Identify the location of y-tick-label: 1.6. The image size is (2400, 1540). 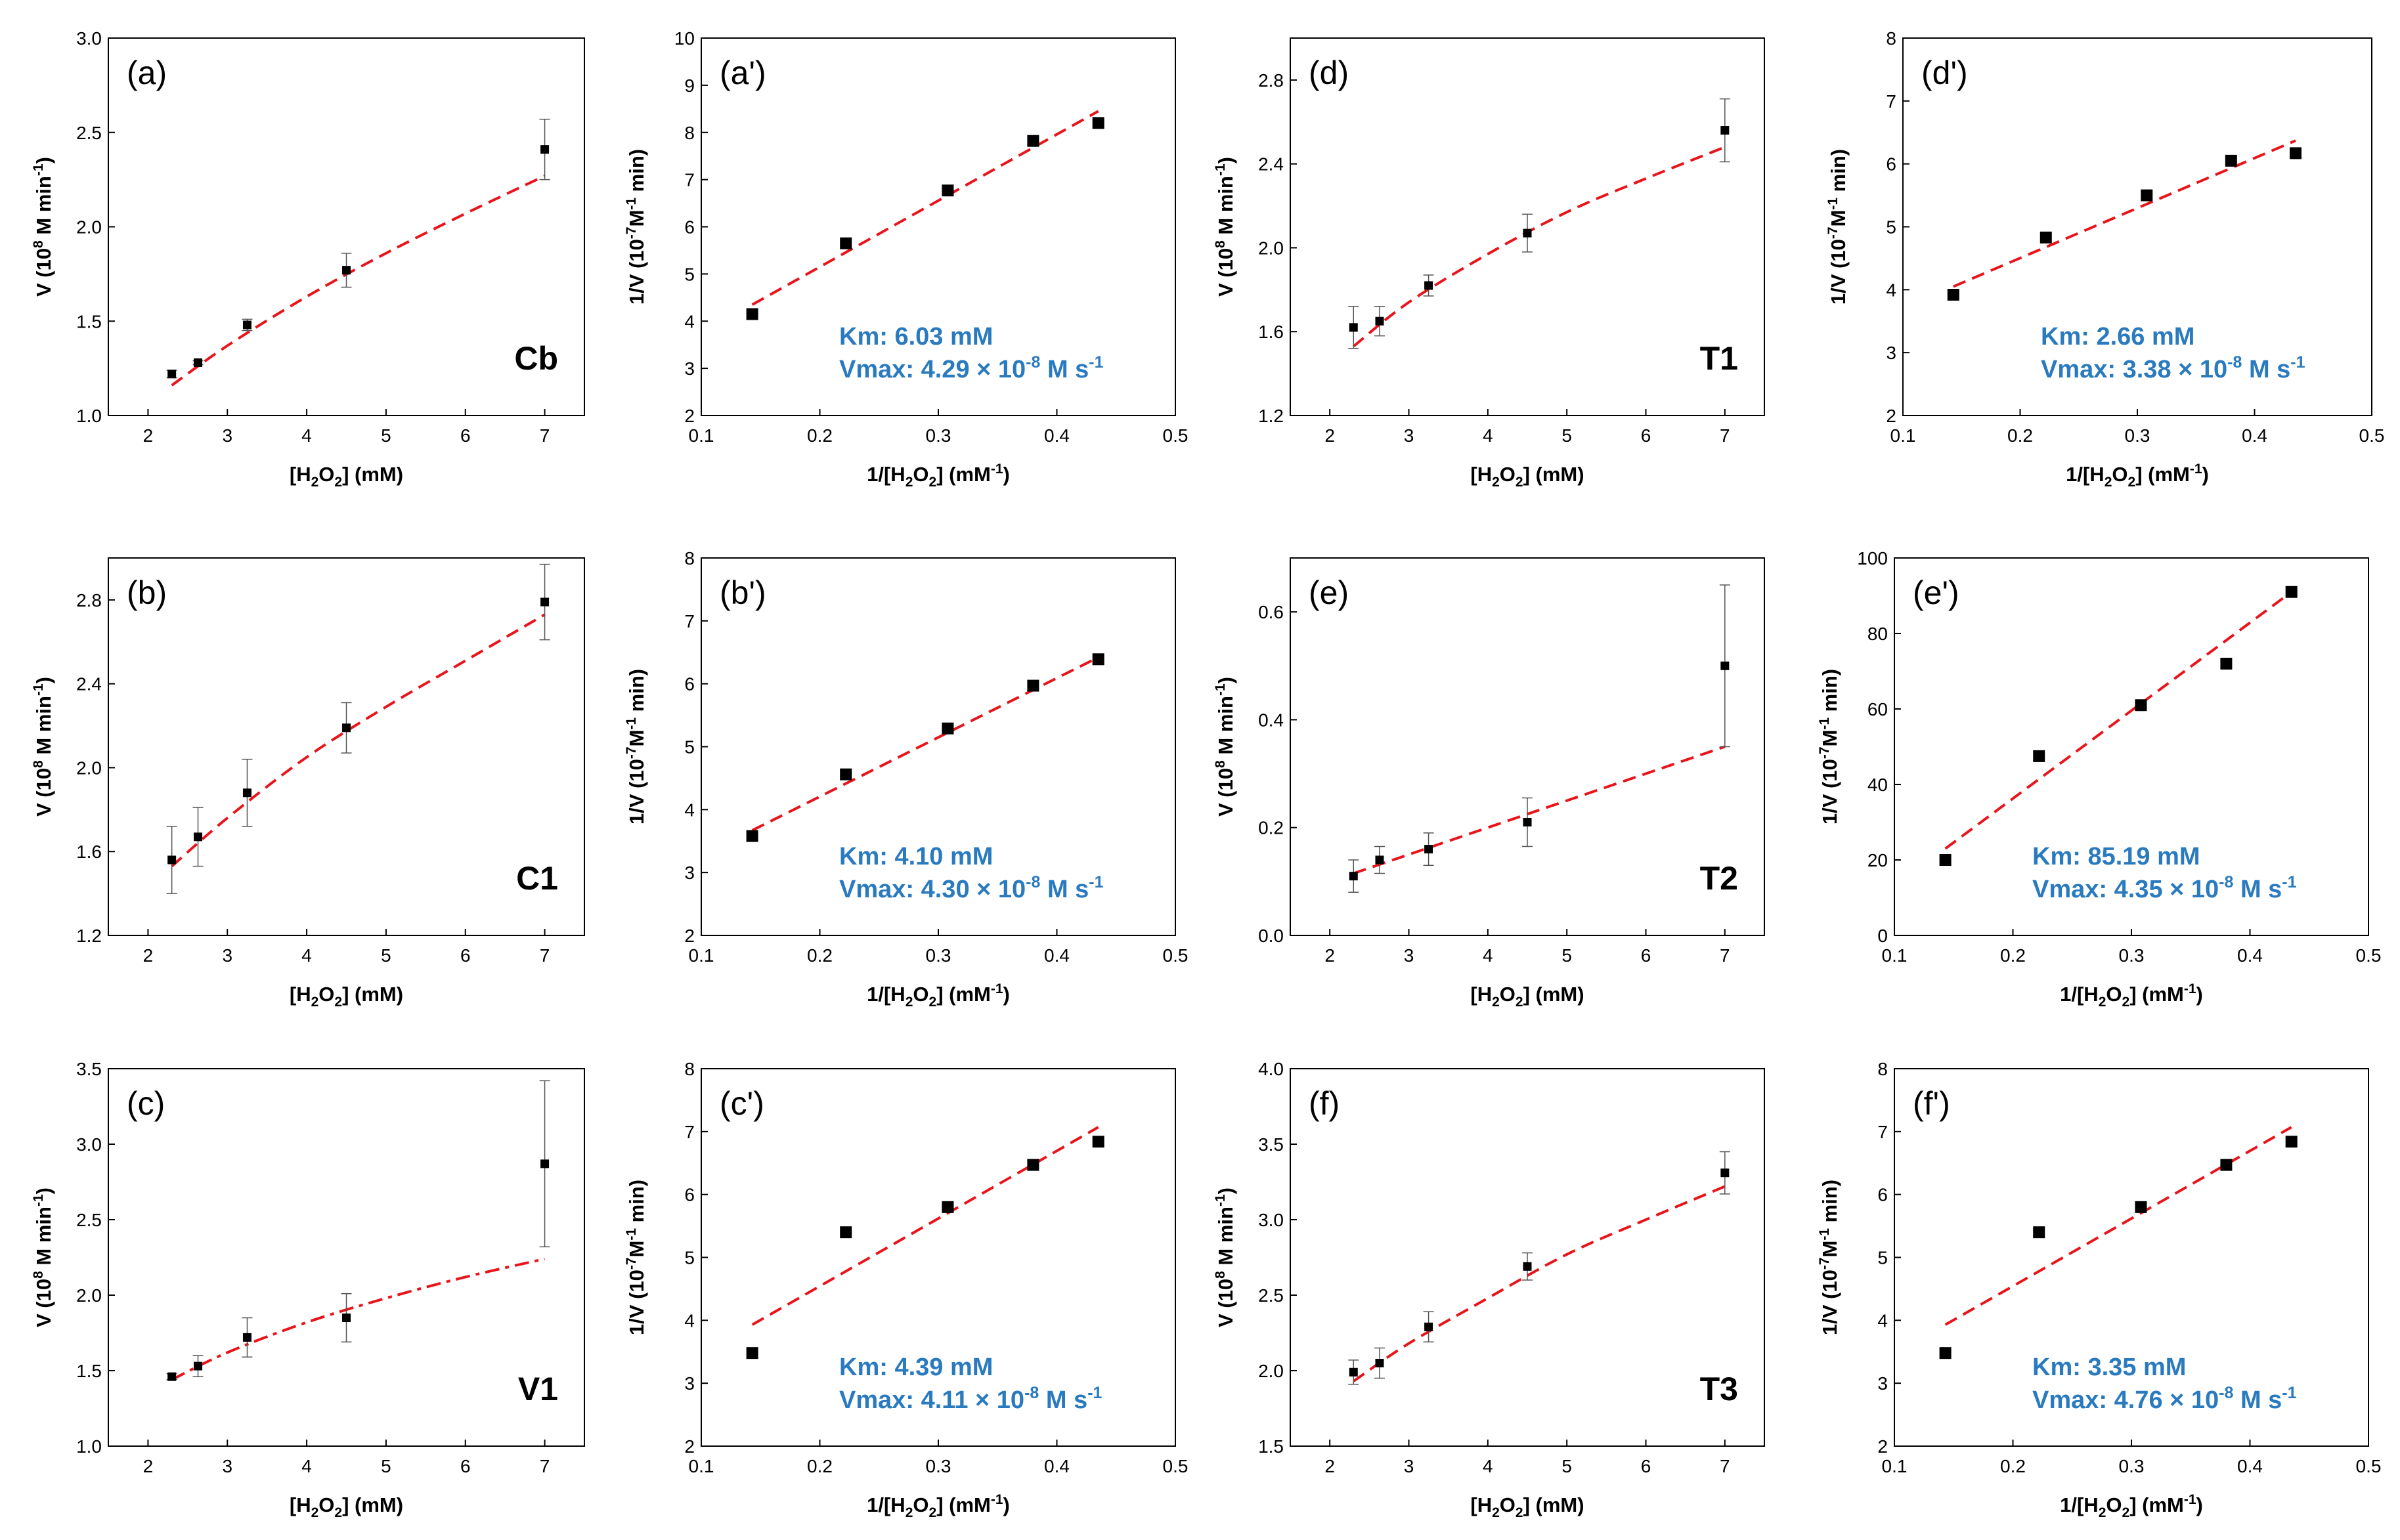
(89, 852).